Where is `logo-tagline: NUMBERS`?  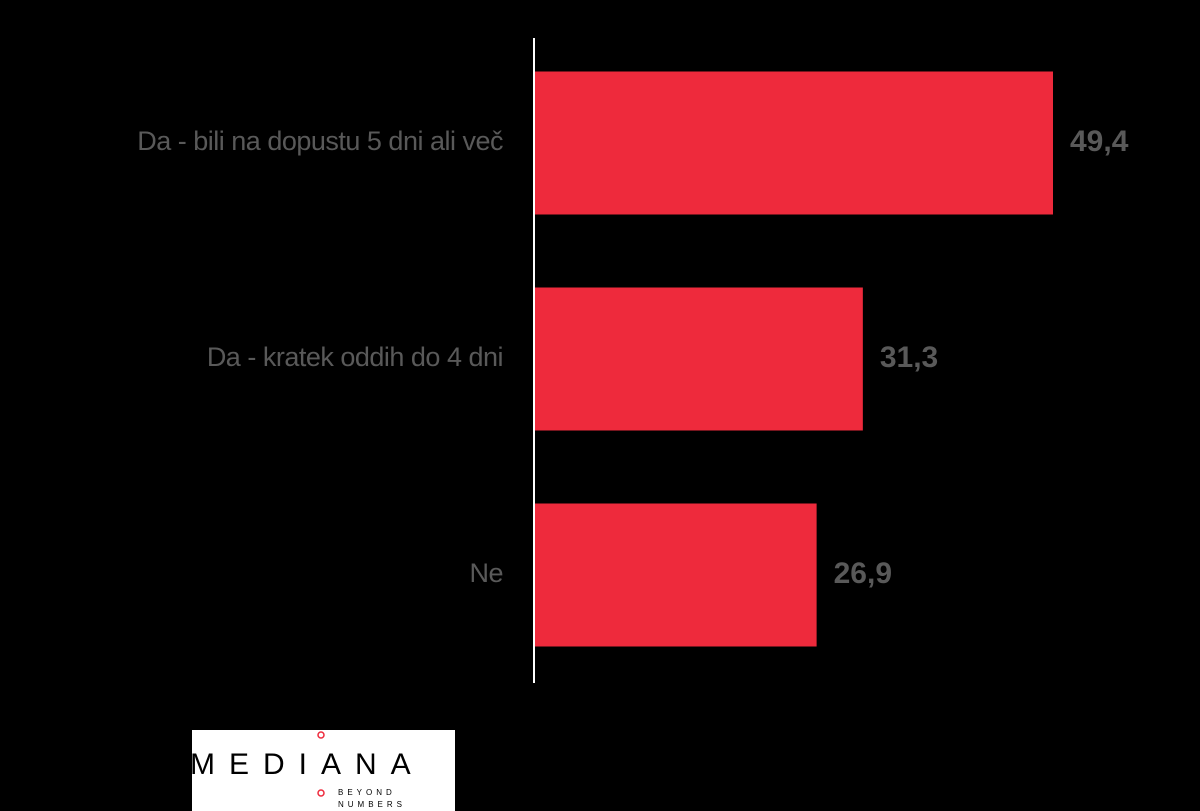 logo-tagline: NUMBERS is located at coordinates (372, 804).